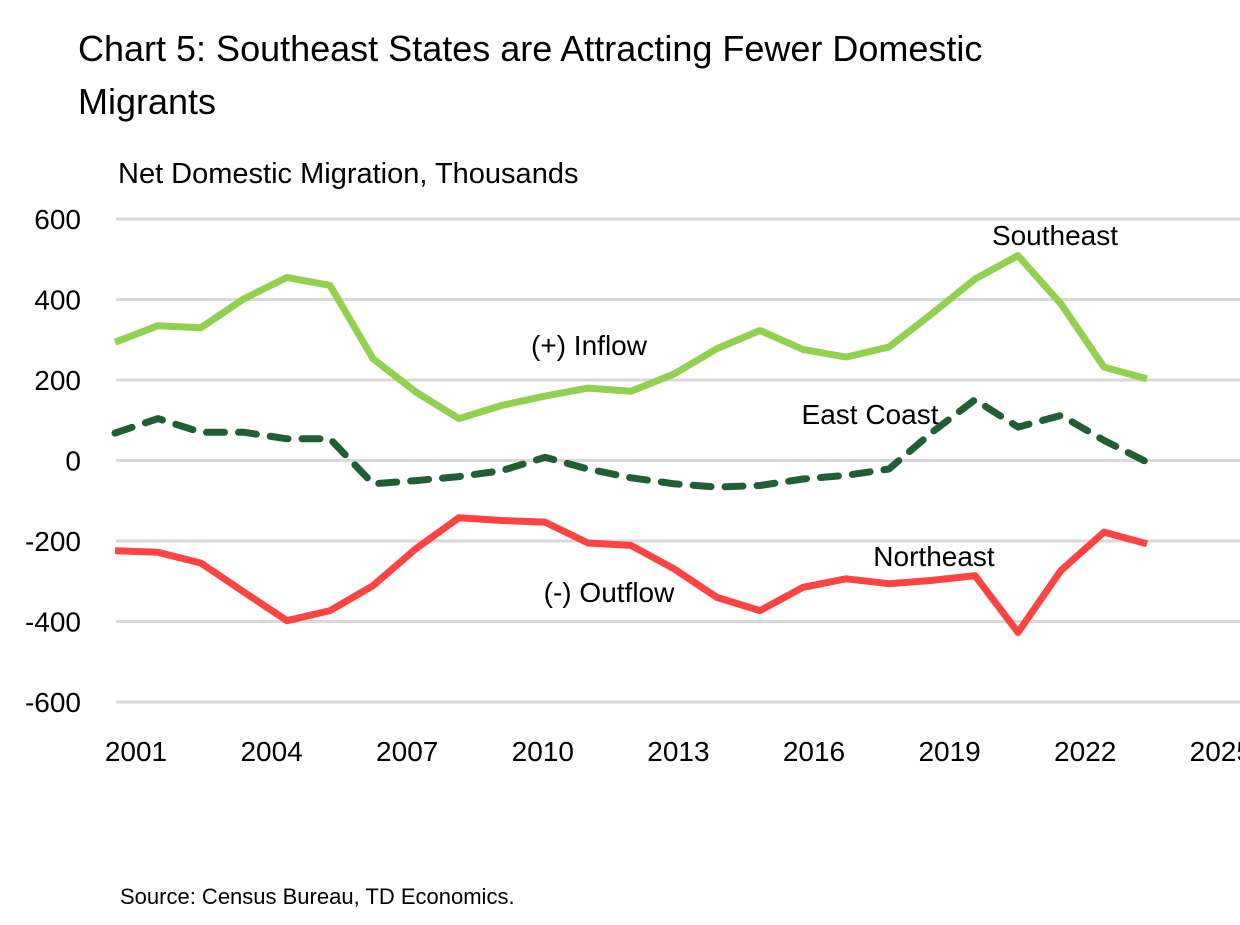  I want to click on source-note: Source: Census Bureau, TD Economics., so click(317, 896).